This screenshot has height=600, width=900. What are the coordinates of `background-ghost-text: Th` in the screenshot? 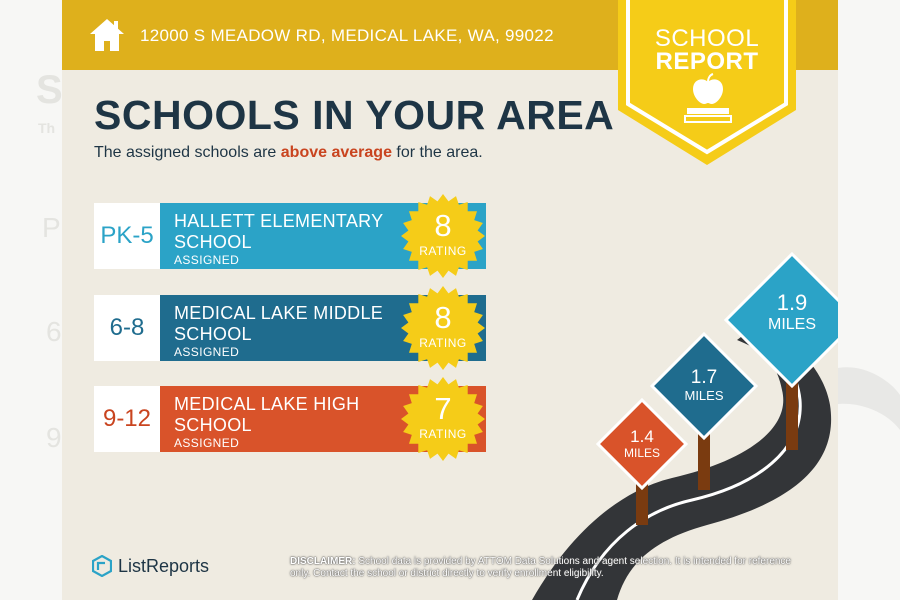 It's located at (47, 128).